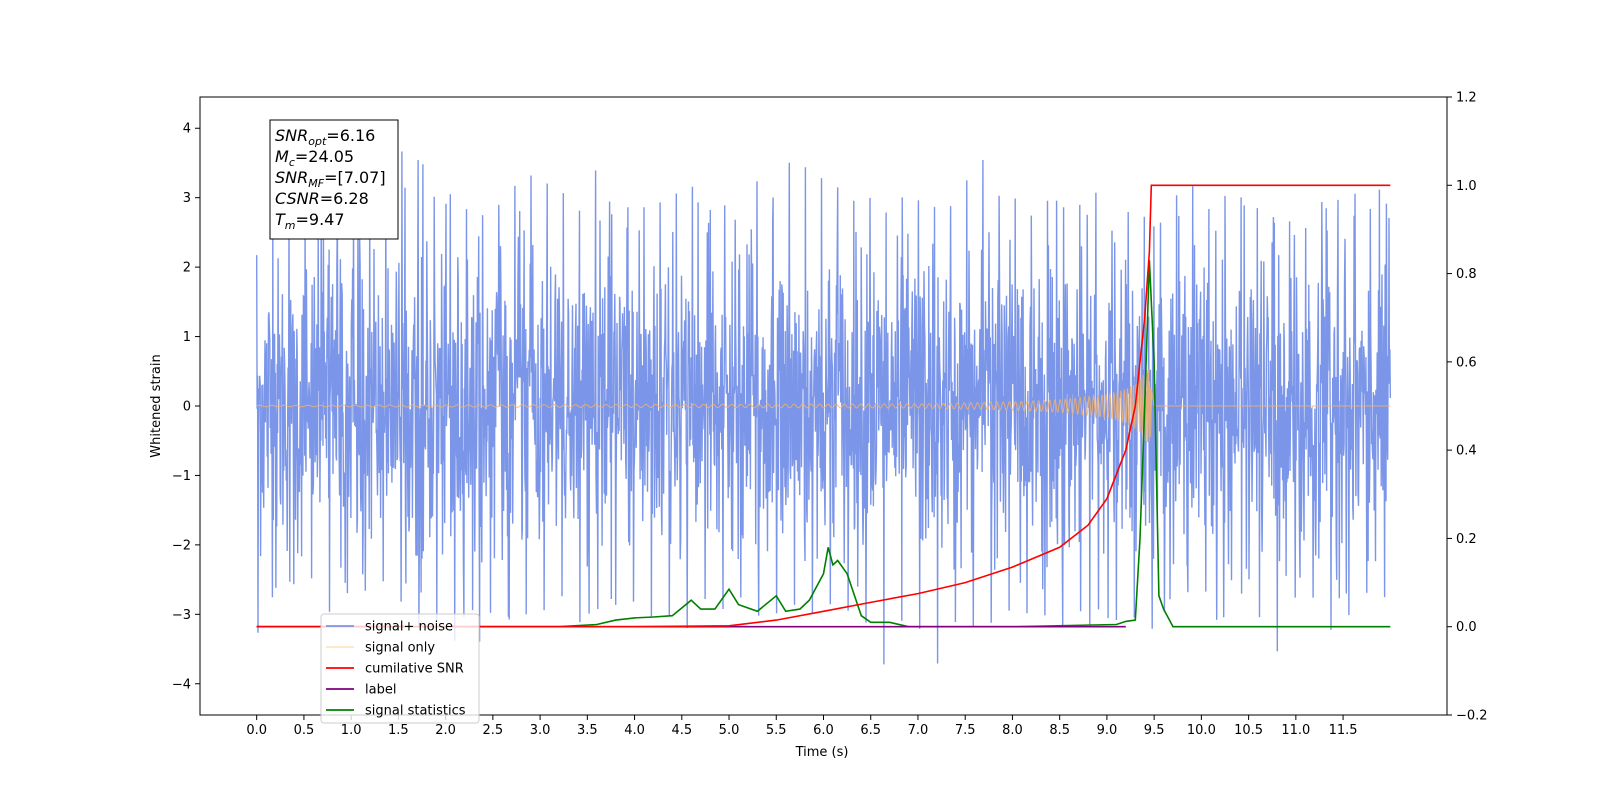  Describe the element at coordinates (310, 221) in the screenshot. I see `annotation-line: Tm=9.47` at that location.